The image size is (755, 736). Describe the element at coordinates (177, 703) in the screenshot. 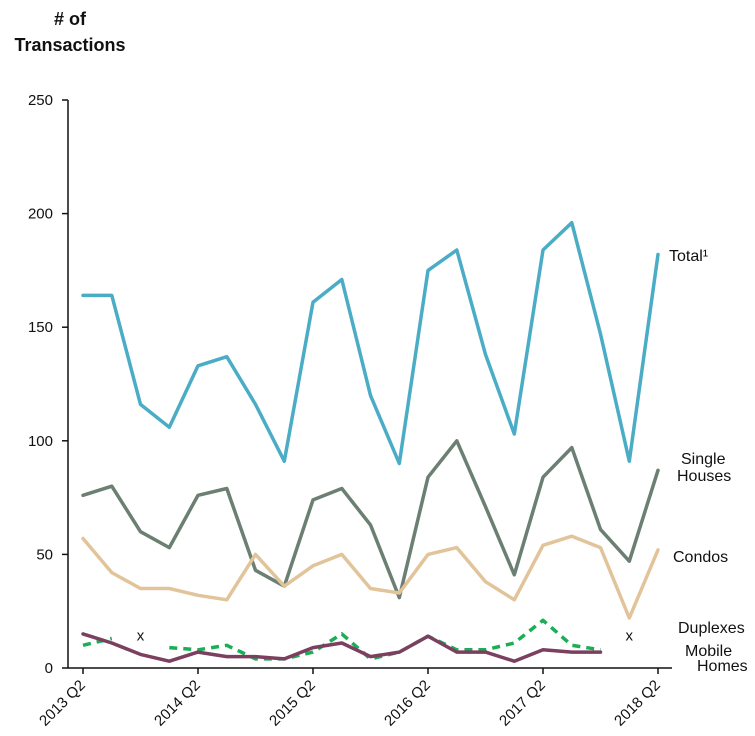

I see `x-tick-label: 2014 Q2` at that location.